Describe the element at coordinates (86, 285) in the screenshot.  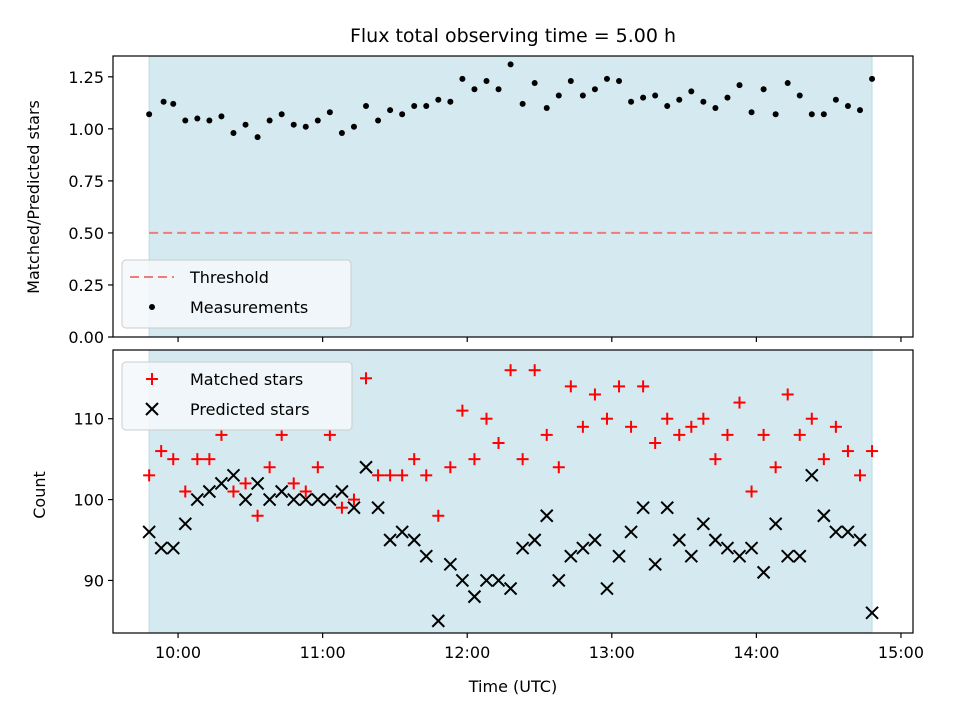
I see `top-y-tick-label: 0.25` at that location.